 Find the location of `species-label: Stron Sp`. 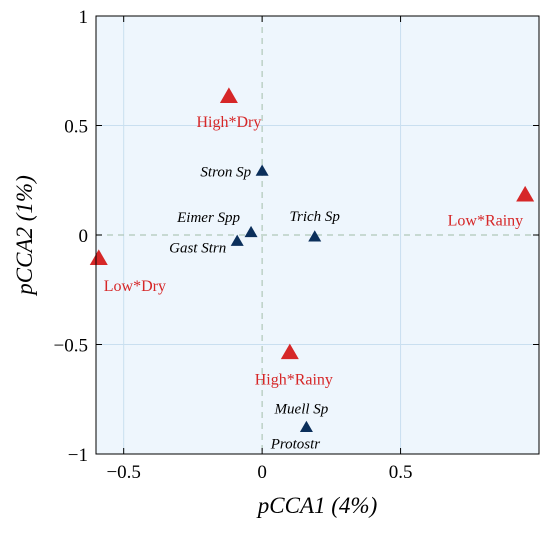

species-label: Stron Sp is located at coordinates (225, 172).